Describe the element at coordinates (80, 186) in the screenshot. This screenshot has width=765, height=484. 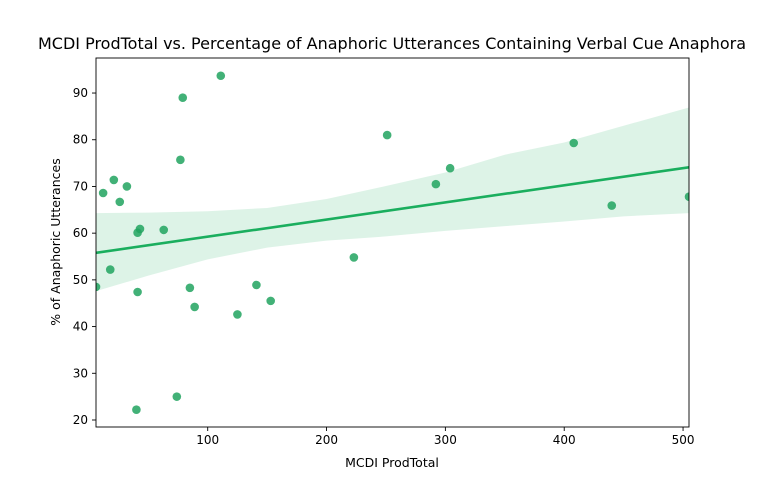
I see `y-tick-label: 70` at that location.